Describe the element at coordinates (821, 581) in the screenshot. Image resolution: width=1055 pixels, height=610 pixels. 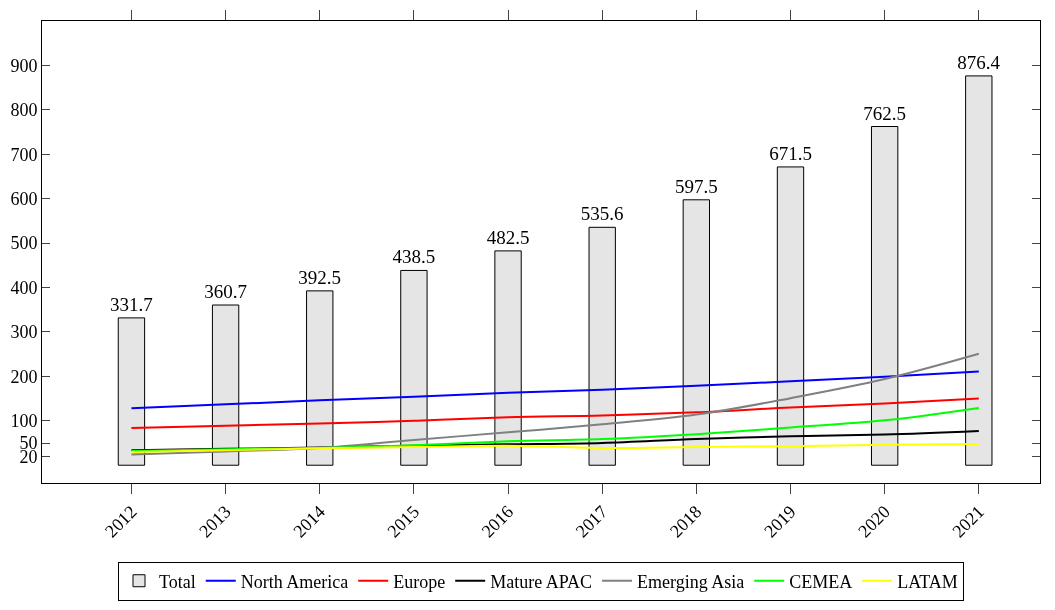
I see `legend-label: CEMEA` at that location.